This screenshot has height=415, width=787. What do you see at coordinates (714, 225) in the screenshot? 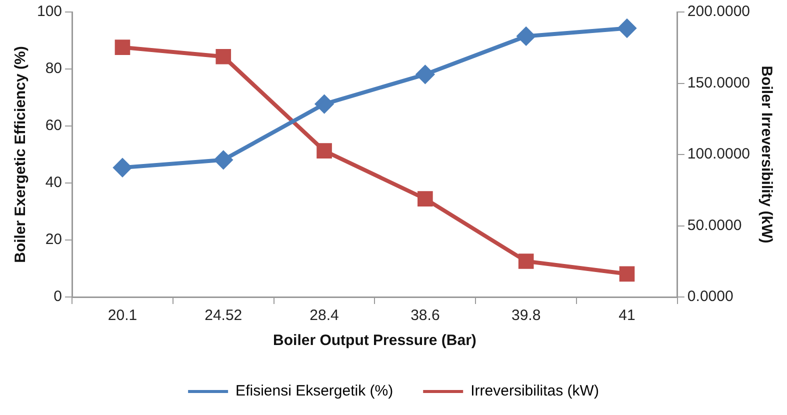
I see `y2-tick-label: 50.0000` at bounding box center [714, 225].